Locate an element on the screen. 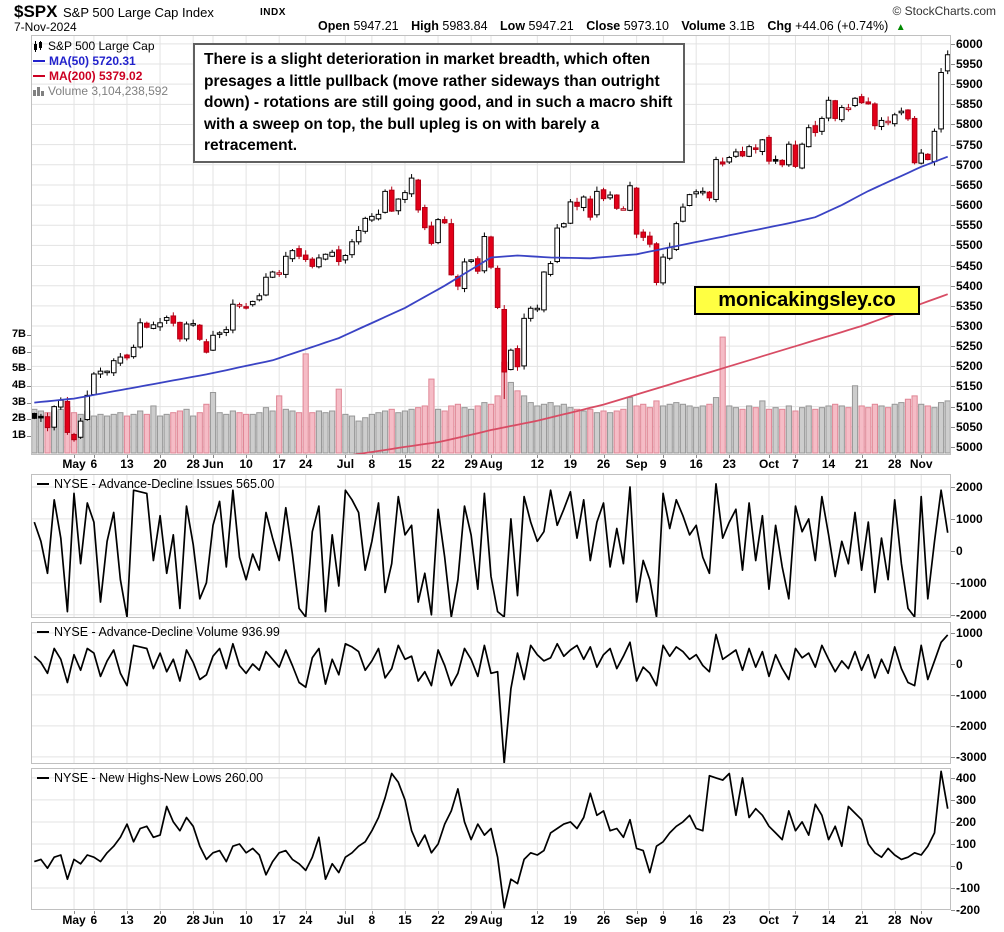  ad-volume-panel-axis-label: -2000 is located at coordinates (971, 725).